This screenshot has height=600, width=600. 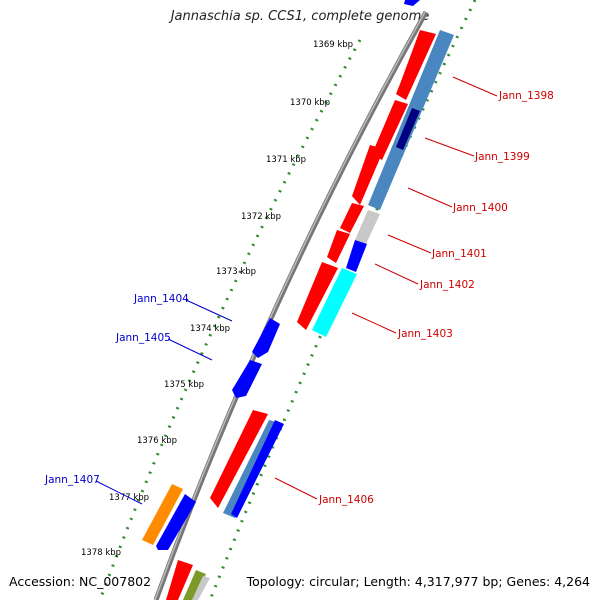 What do you see at coordinates (80, 581) in the screenshot?
I see `accession-text: Accession: NC_007802` at bounding box center [80, 581].